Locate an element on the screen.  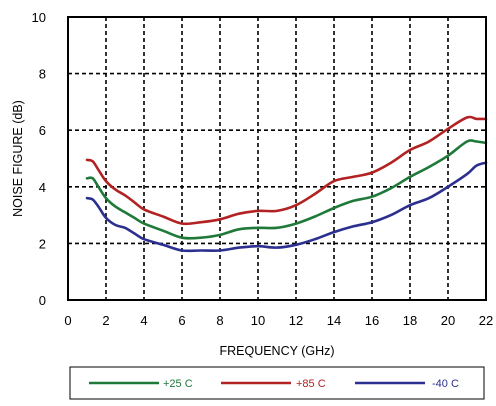
y-tick-label: 10 is located at coordinates (39, 17).